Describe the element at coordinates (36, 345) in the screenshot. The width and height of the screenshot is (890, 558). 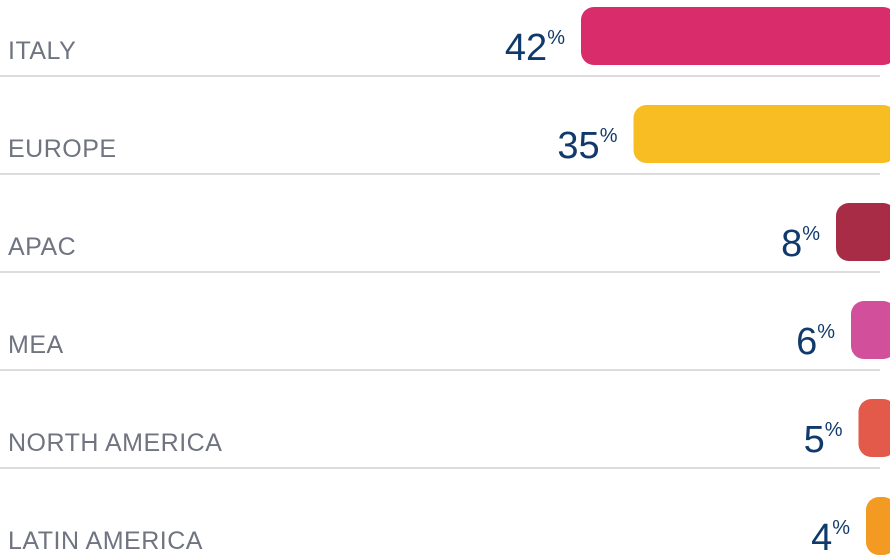
I see `category-label: MEA` at that location.